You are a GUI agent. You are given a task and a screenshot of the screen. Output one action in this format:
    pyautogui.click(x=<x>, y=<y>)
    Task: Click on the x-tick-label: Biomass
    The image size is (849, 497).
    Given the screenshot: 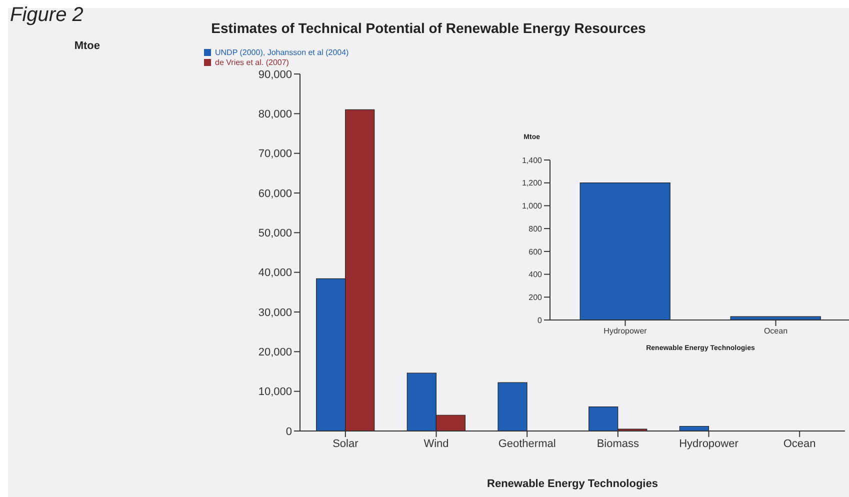 What is the action you would take?
    pyautogui.click(x=618, y=444)
    